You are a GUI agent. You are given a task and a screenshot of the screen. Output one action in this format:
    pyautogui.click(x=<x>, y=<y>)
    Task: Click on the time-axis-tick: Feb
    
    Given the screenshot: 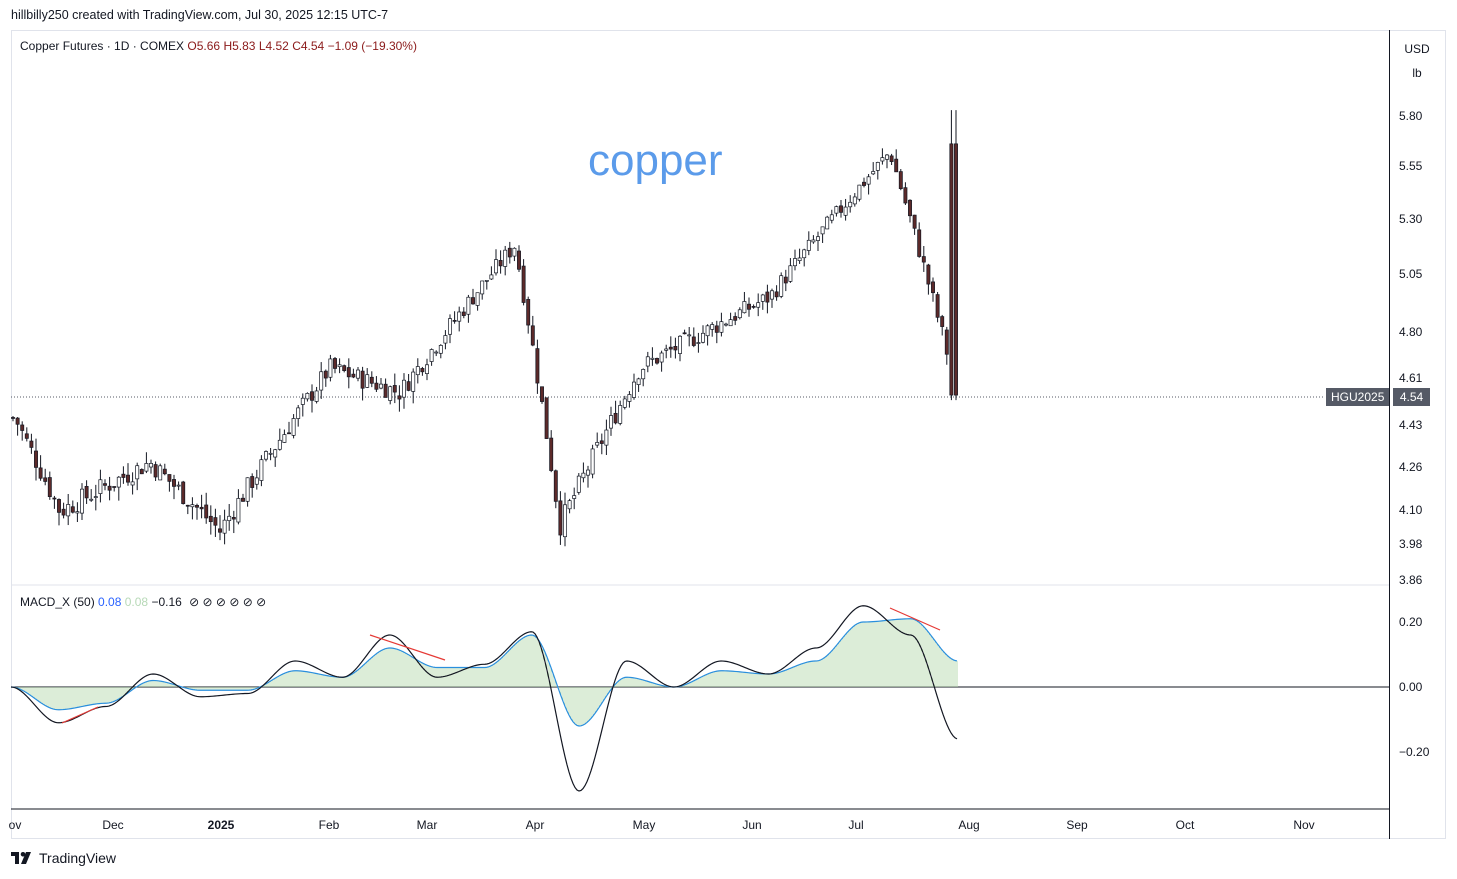 What is the action you would take?
    pyautogui.click(x=329, y=825)
    